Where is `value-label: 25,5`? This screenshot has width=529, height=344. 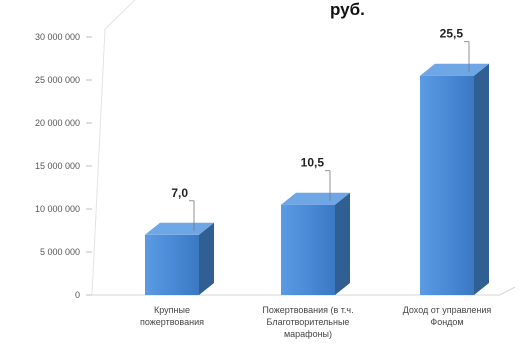
value-label: 25,5 is located at coordinates (452, 34).